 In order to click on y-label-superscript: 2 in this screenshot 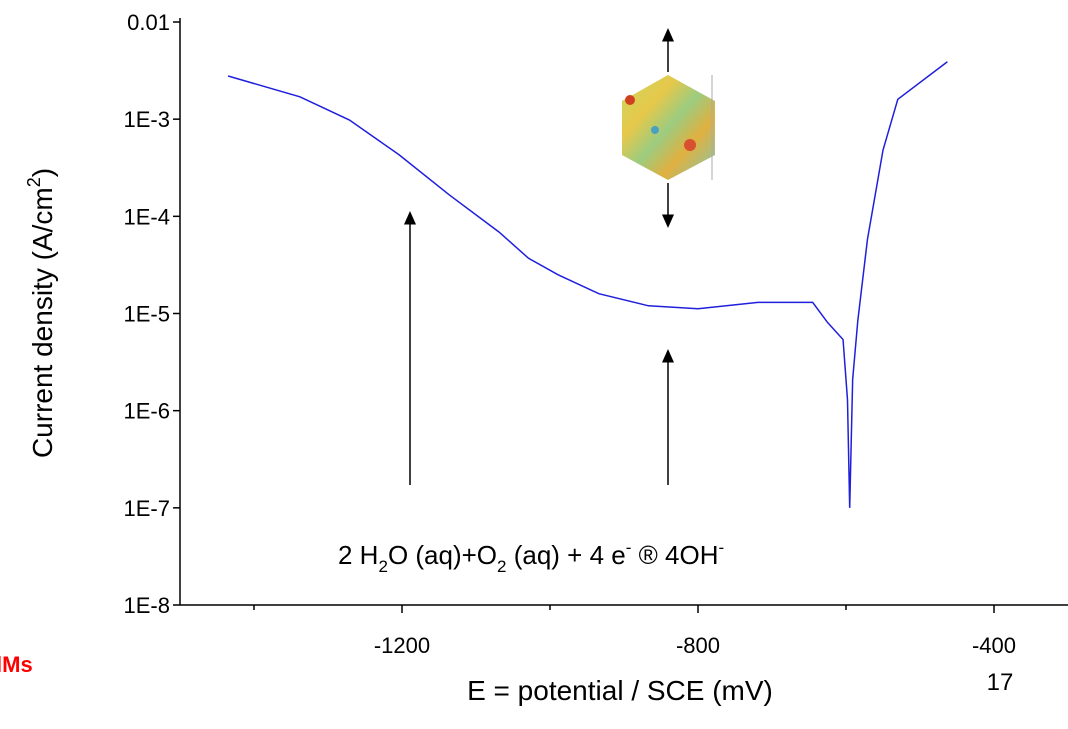, I will do `click(34, 182)`.